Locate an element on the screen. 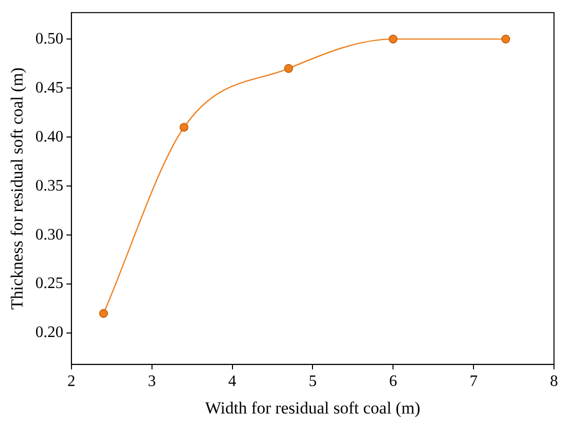 This screenshot has width=561, height=427. y-tick-label: 0.35 is located at coordinates (49, 185).